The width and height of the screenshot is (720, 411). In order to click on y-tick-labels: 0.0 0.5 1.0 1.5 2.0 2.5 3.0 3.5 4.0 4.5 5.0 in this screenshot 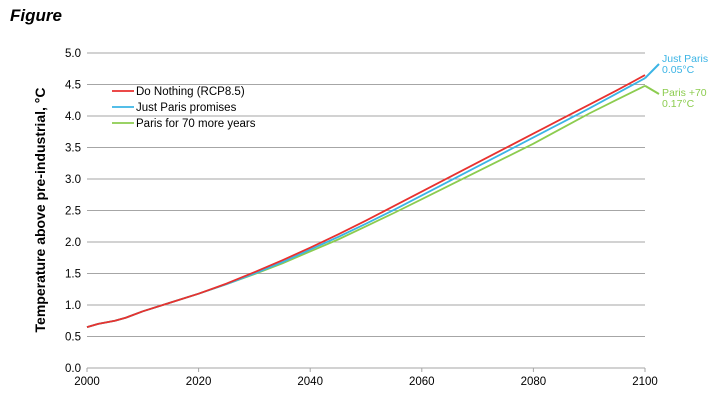, I will do `click(73, 211)`.